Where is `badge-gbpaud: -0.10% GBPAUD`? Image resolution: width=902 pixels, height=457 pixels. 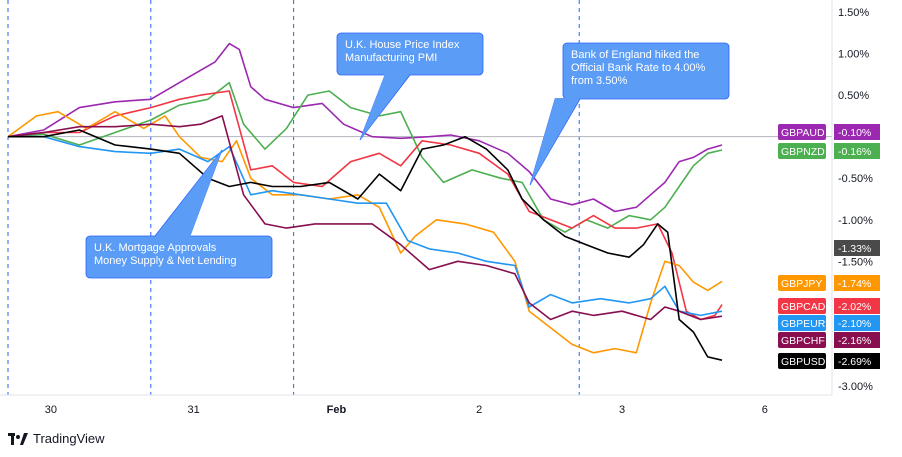 badge-gbpaud: -0.10% GBPAUD is located at coordinates (829, 132).